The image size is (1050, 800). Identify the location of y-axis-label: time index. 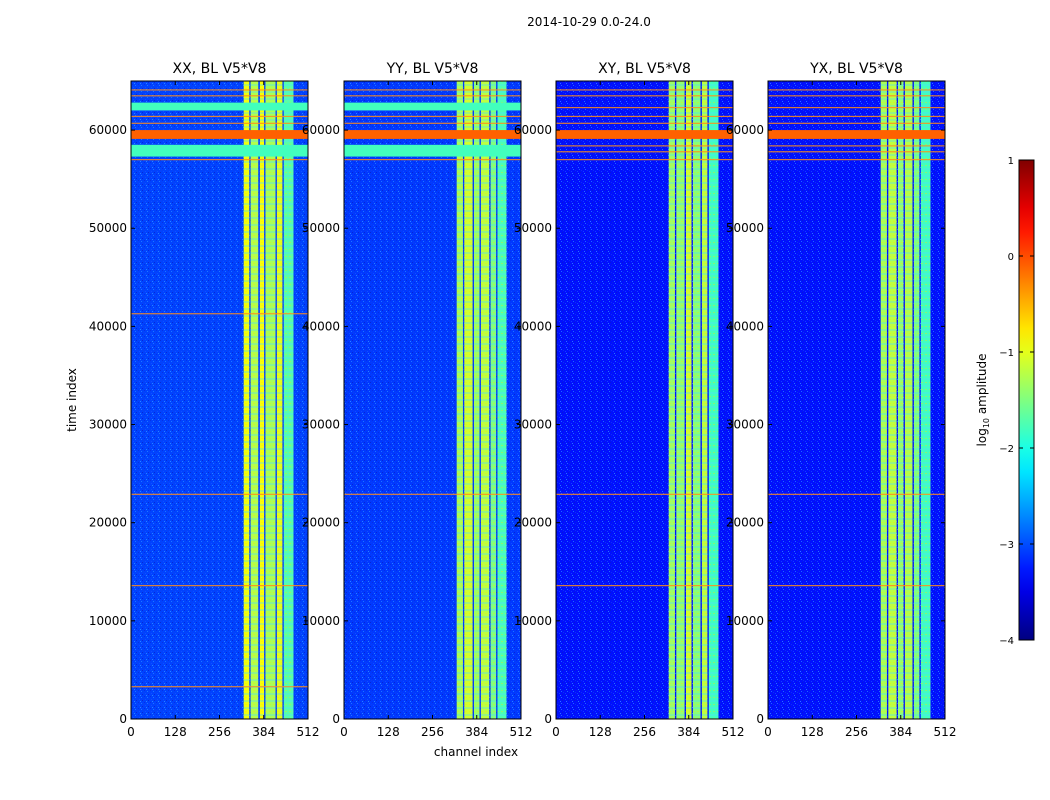
(72, 400).